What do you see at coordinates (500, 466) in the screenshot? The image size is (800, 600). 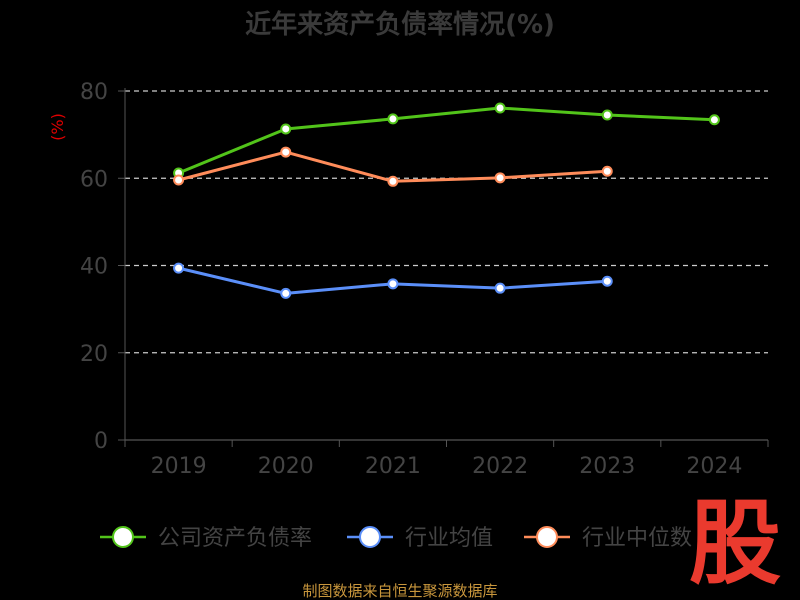 I see `x-tick-label: 2022` at bounding box center [500, 466].